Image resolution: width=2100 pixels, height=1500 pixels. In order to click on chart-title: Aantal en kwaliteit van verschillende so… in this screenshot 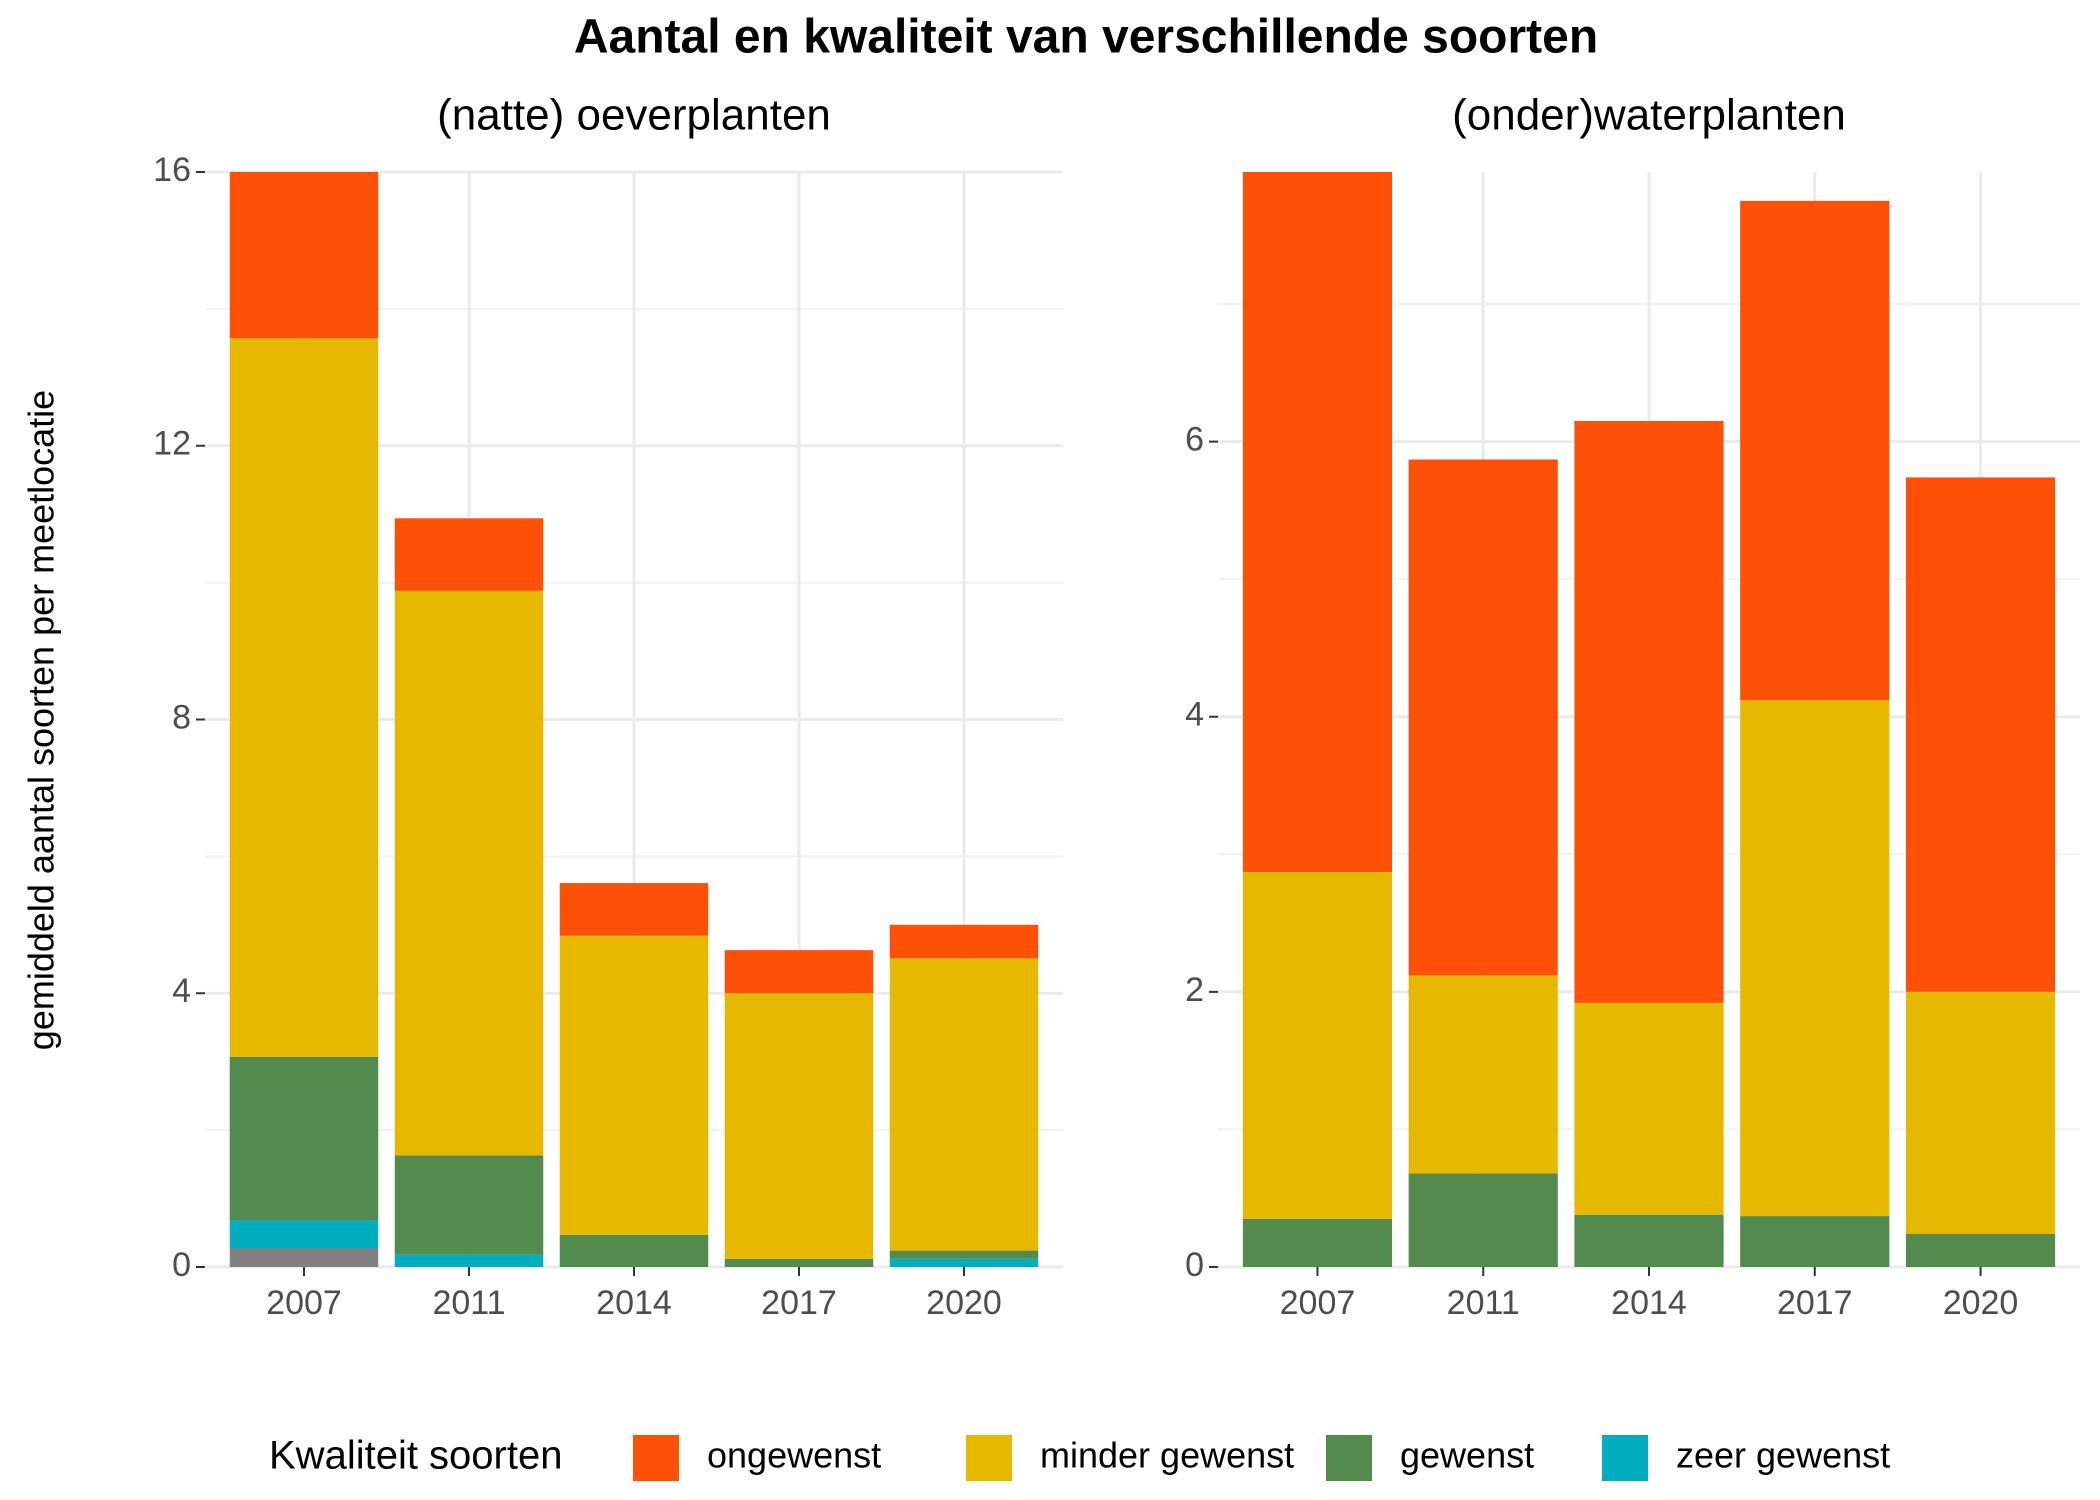, I will do `click(1086, 37)`.